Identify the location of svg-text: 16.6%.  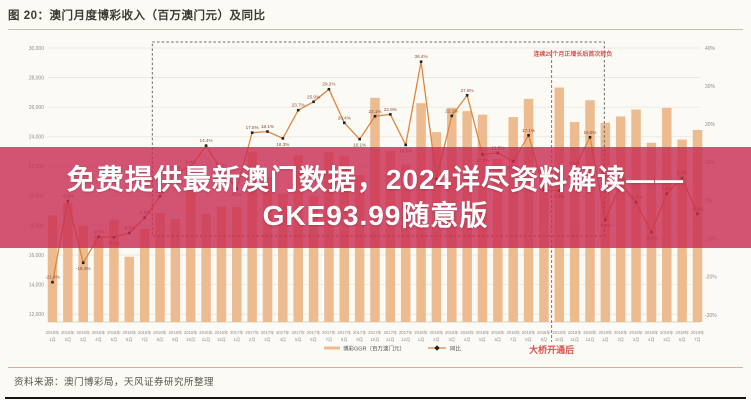
(589, 132).